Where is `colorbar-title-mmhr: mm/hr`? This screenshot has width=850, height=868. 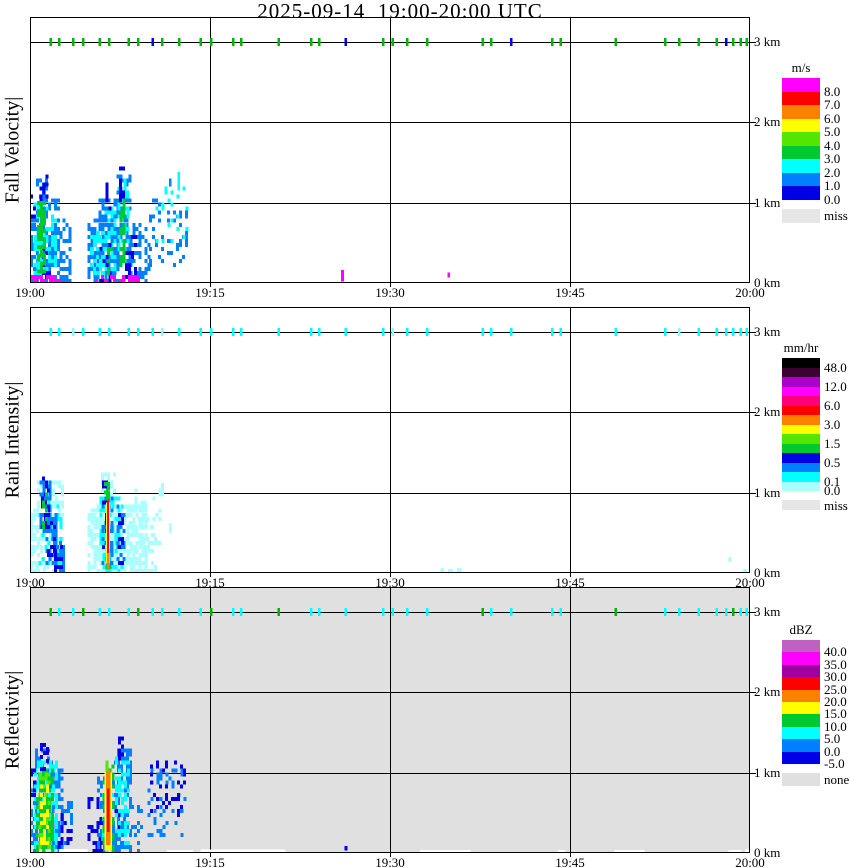
colorbar-title-mmhr: mm/hr is located at coordinates (801, 347).